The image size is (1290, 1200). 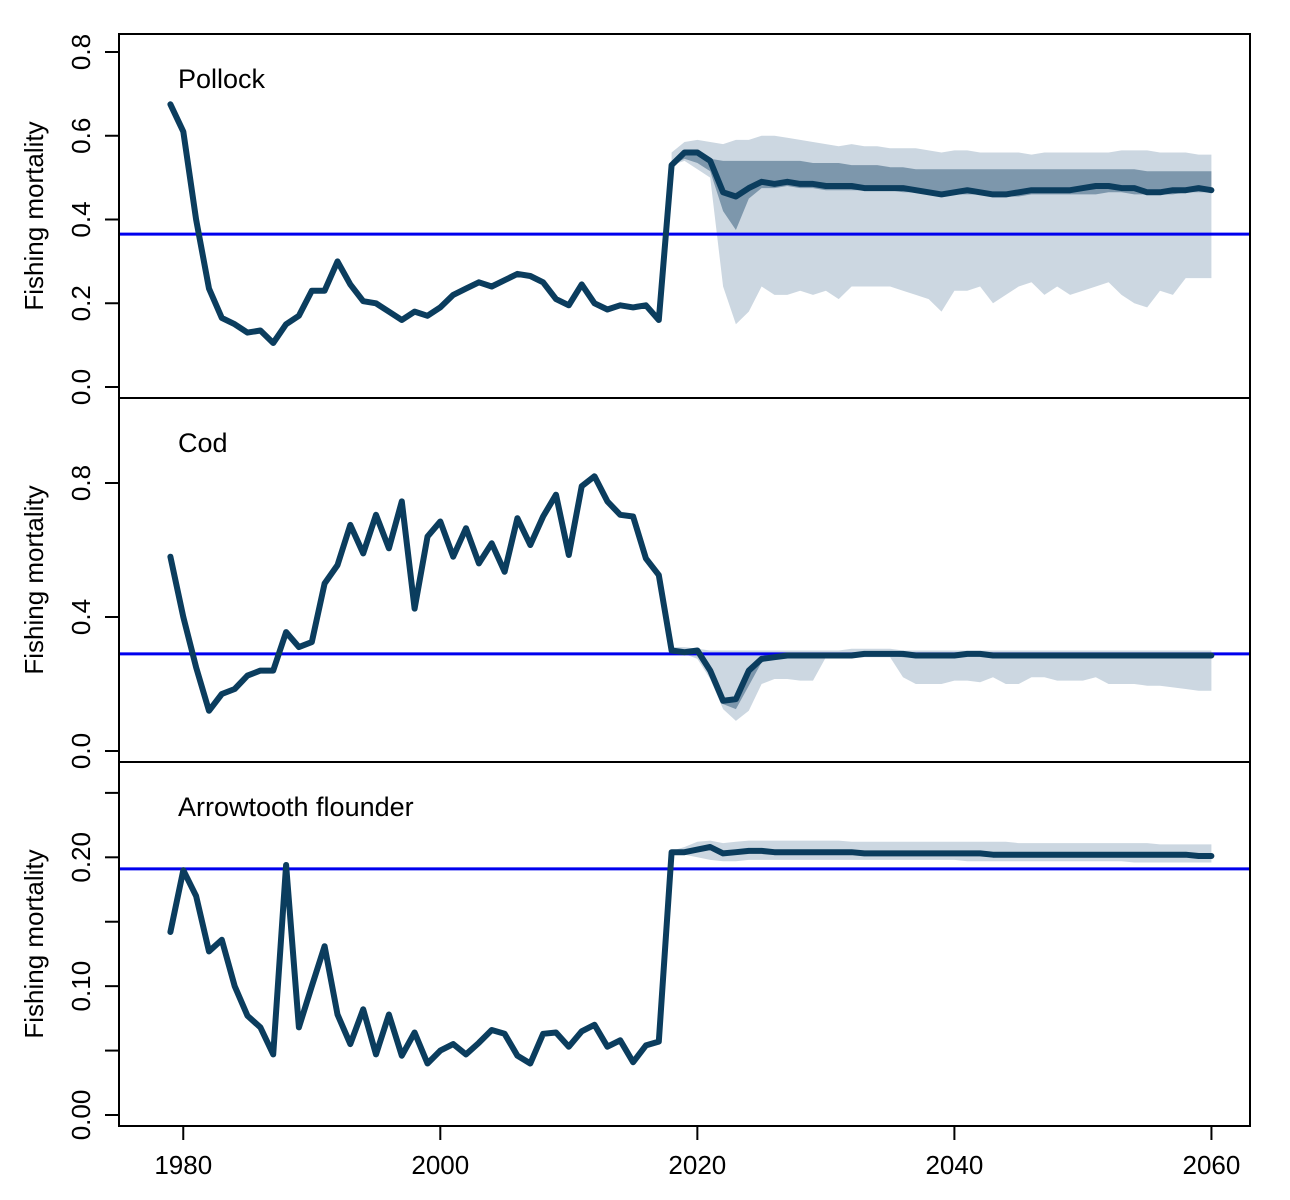 I want to click on uncertainty-band-inner, so click(x=941, y=190).